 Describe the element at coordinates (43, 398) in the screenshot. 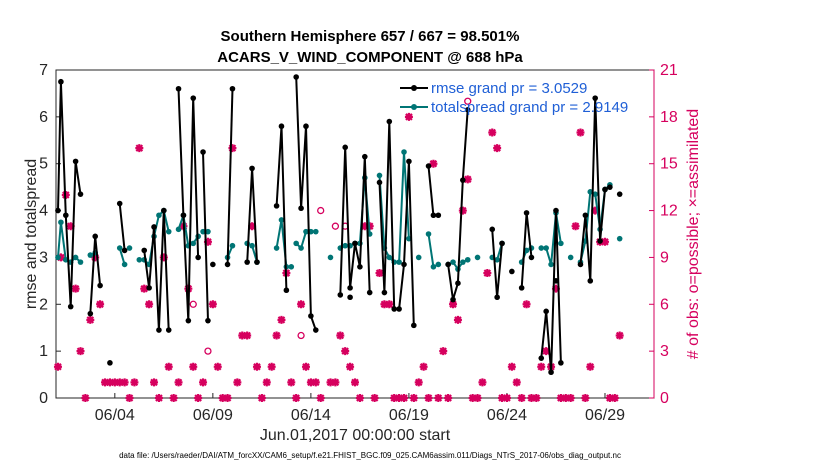

I see `y-tick-label: 0` at that location.